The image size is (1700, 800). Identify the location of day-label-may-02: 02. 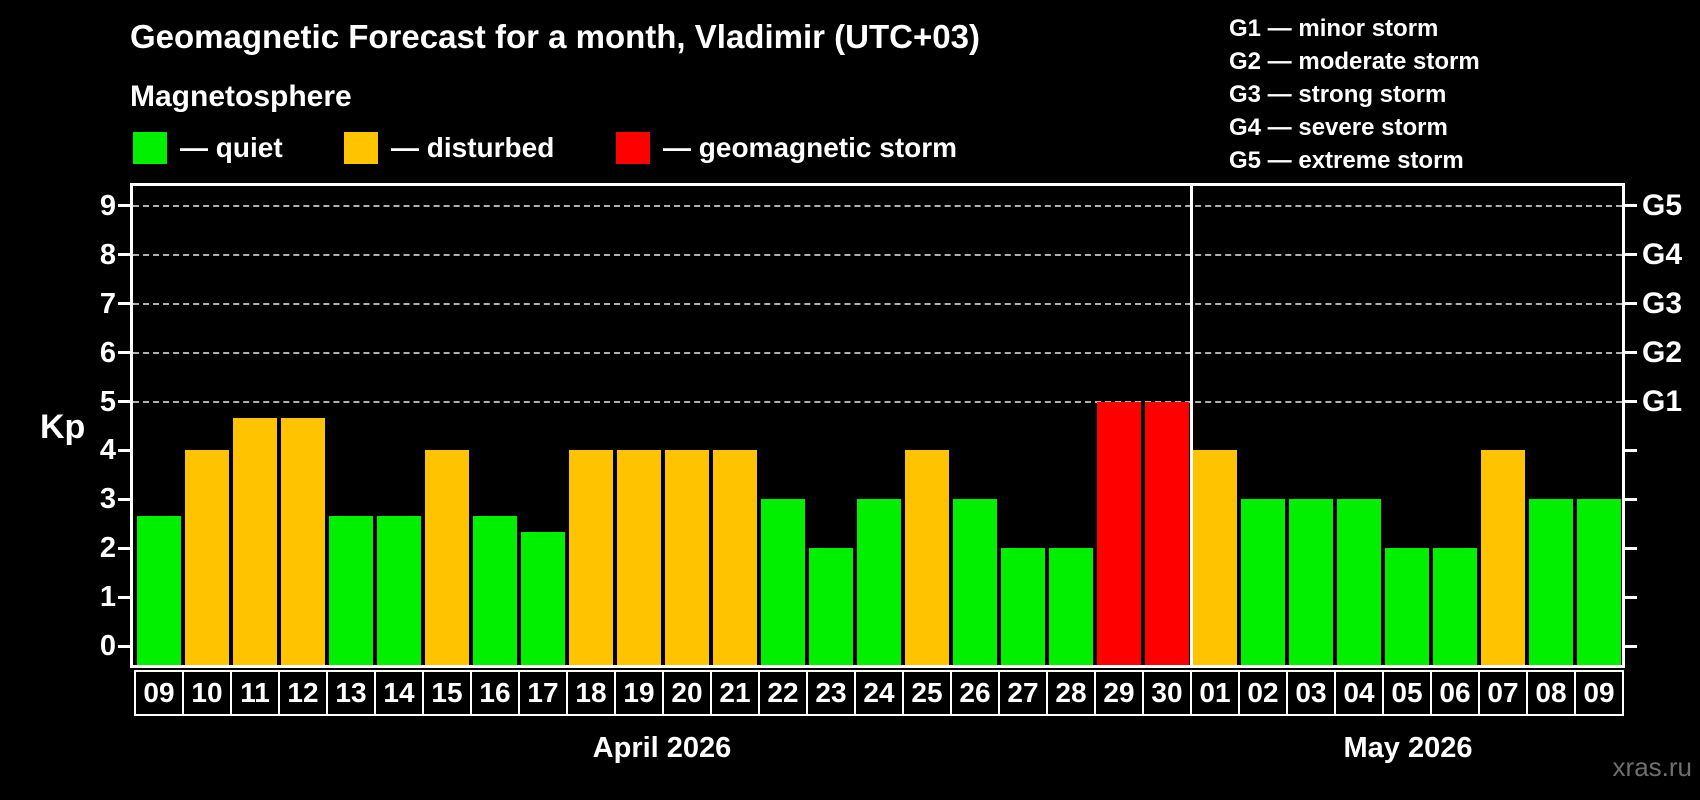
(1263, 693).